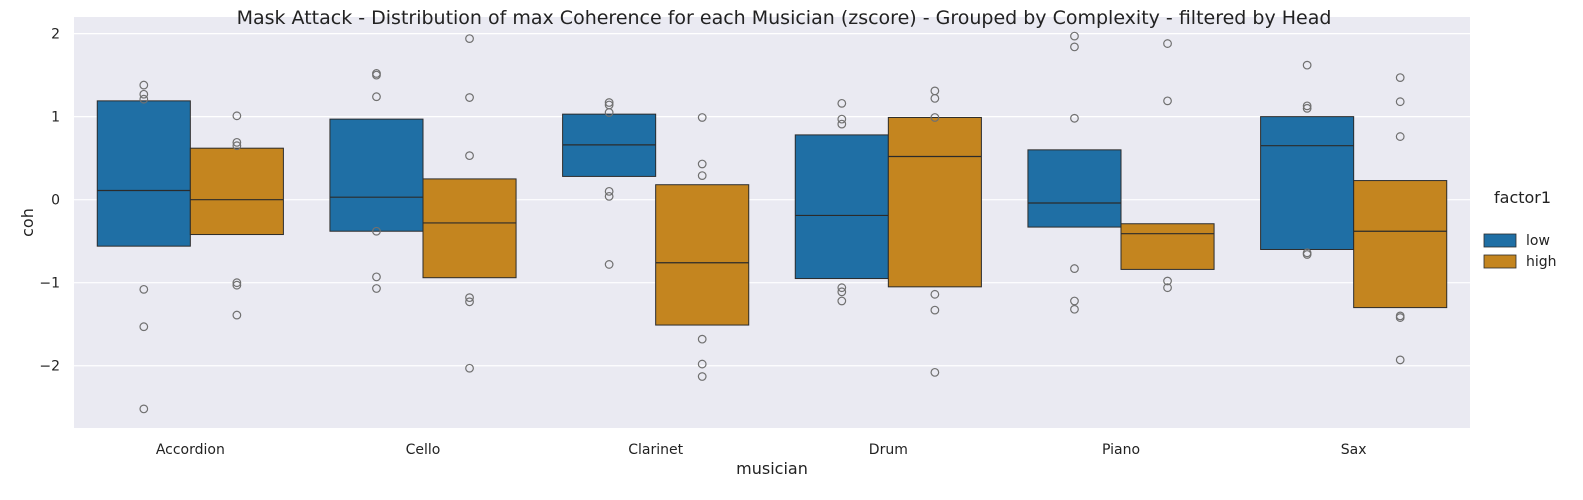 The image size is (1583, 500). Describe the element at coordinates (1520, 229) in the screenshot. I see `legend: factor1 low high` at that location.